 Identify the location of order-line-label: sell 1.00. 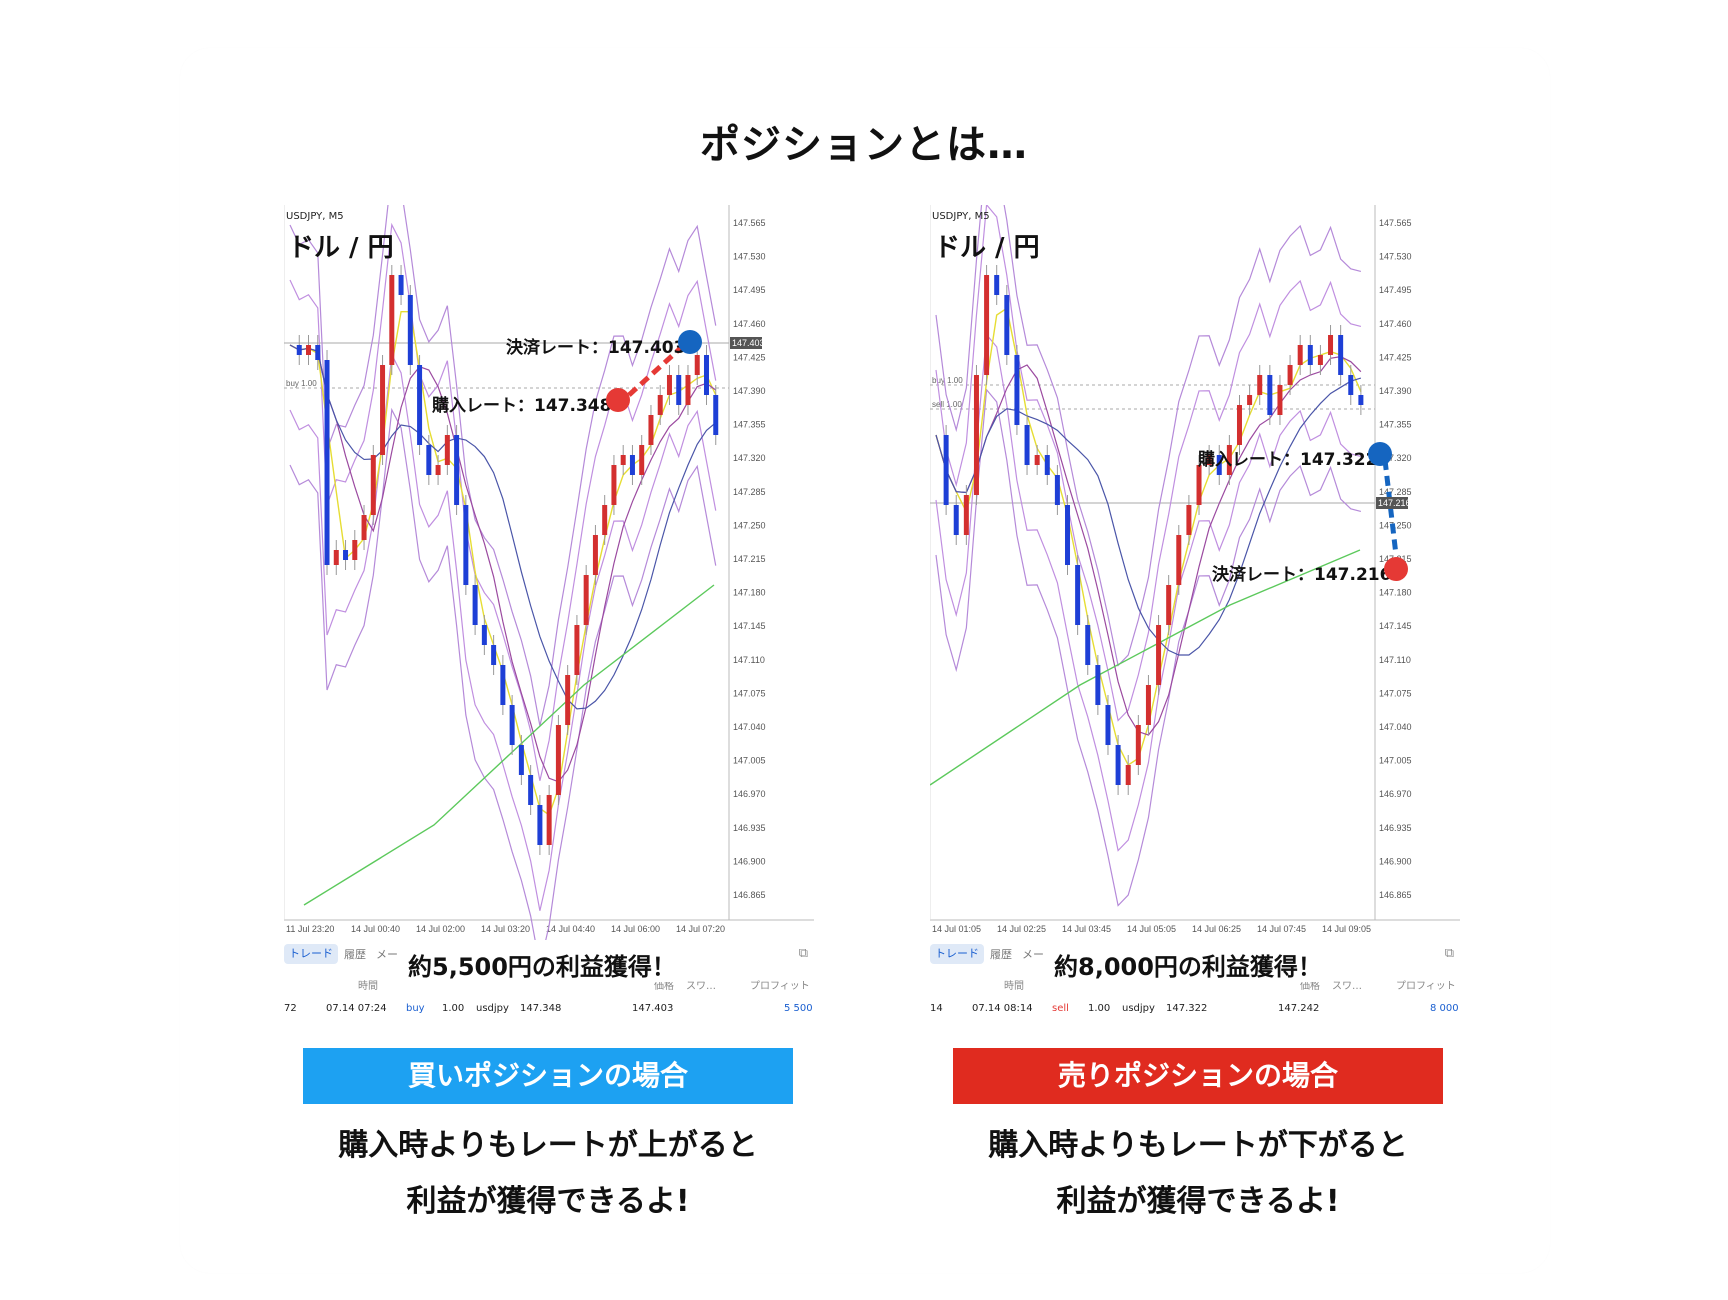
(947, 404).